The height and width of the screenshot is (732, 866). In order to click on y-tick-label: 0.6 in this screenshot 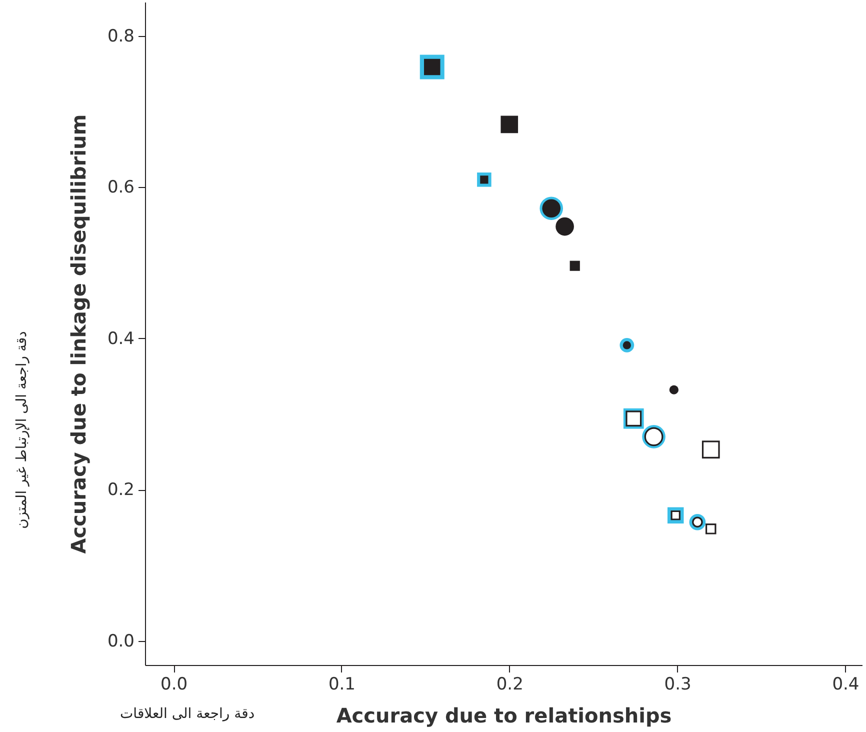, I will do `click(120, 188)`.